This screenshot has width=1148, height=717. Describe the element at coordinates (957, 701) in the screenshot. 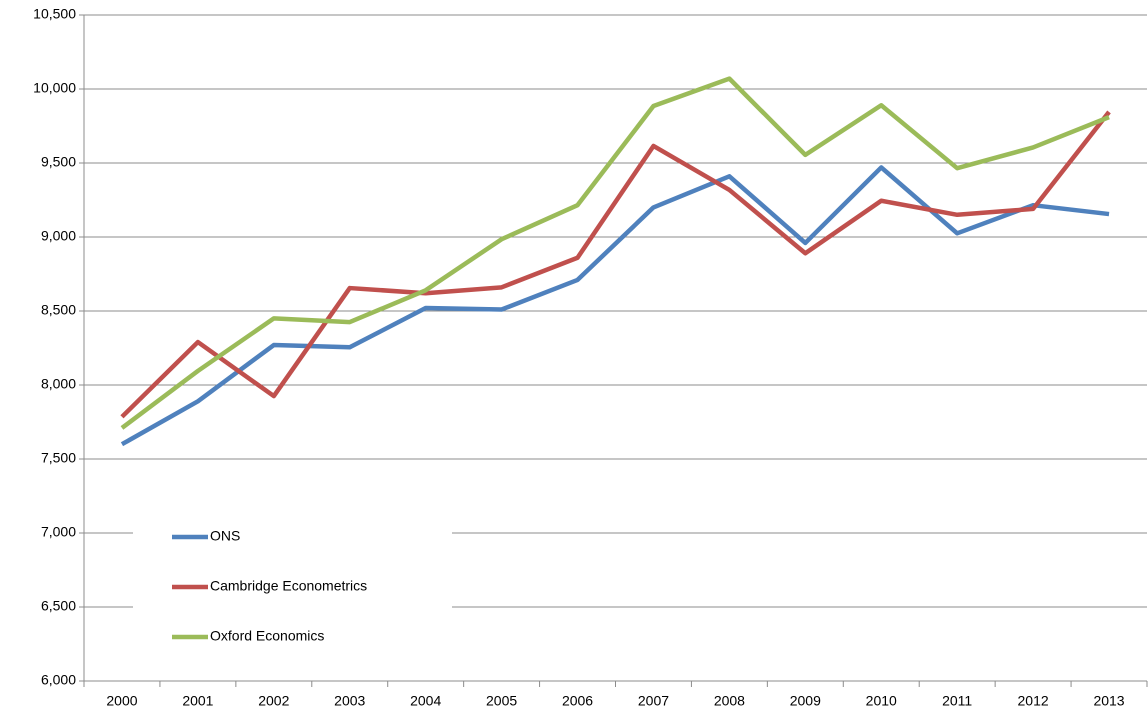

I see `x-tick-label: 2011` at that location.